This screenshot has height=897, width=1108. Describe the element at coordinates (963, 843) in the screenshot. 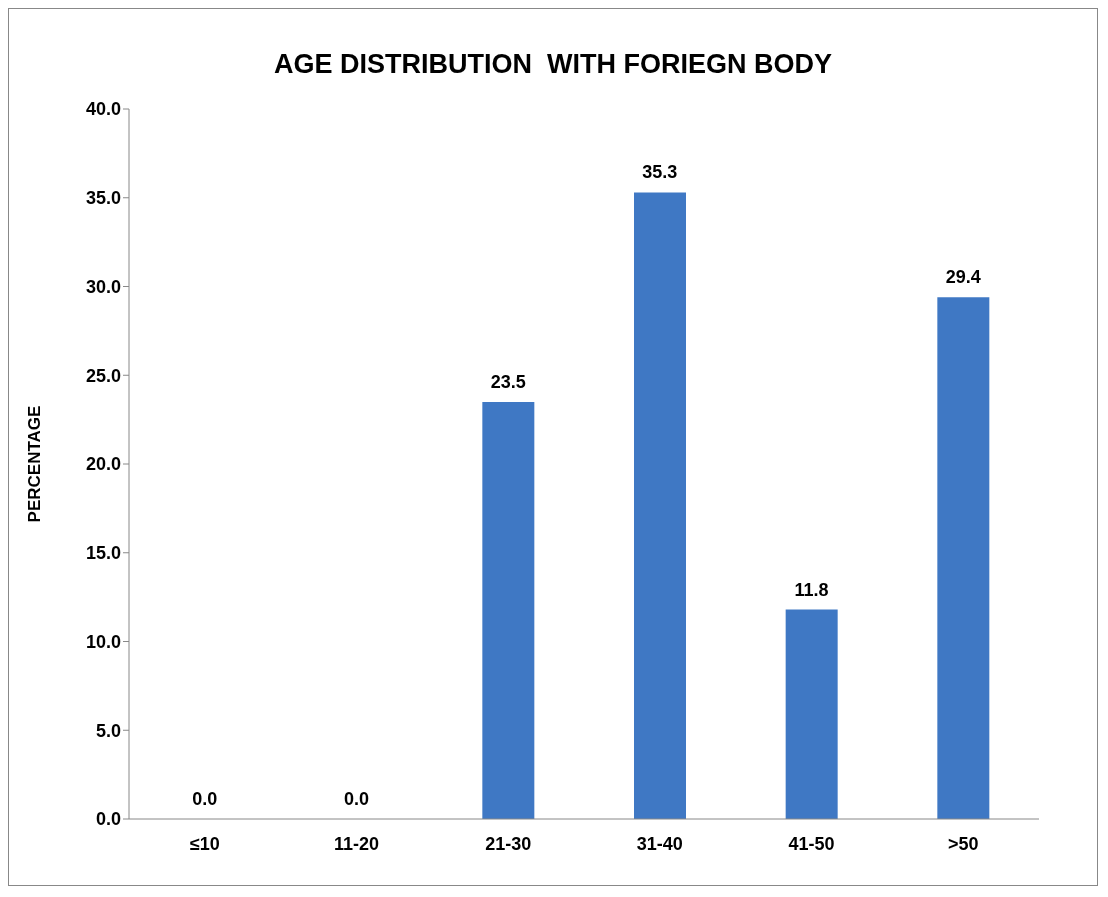

I see `x-tick-label: >50` at that location.